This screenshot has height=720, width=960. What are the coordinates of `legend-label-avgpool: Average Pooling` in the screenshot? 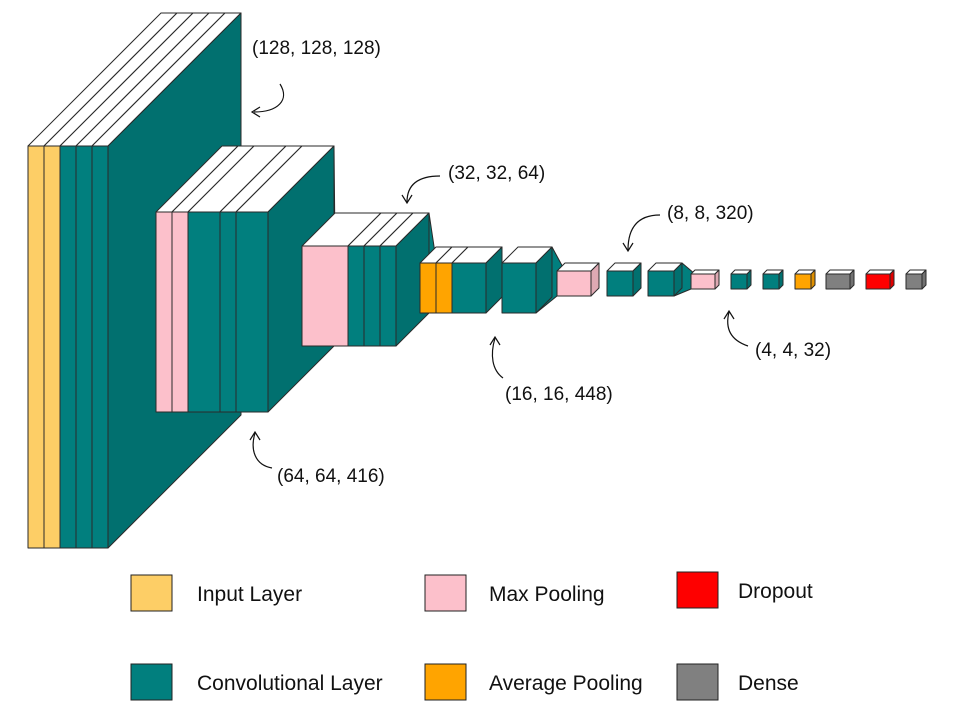 It's located at (566, 683).